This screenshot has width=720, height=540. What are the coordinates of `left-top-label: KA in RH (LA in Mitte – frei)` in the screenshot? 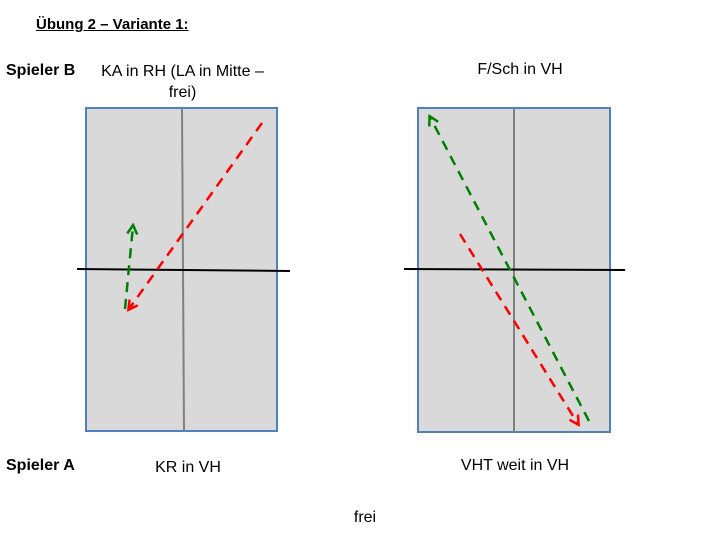 It's located at (182, 82).